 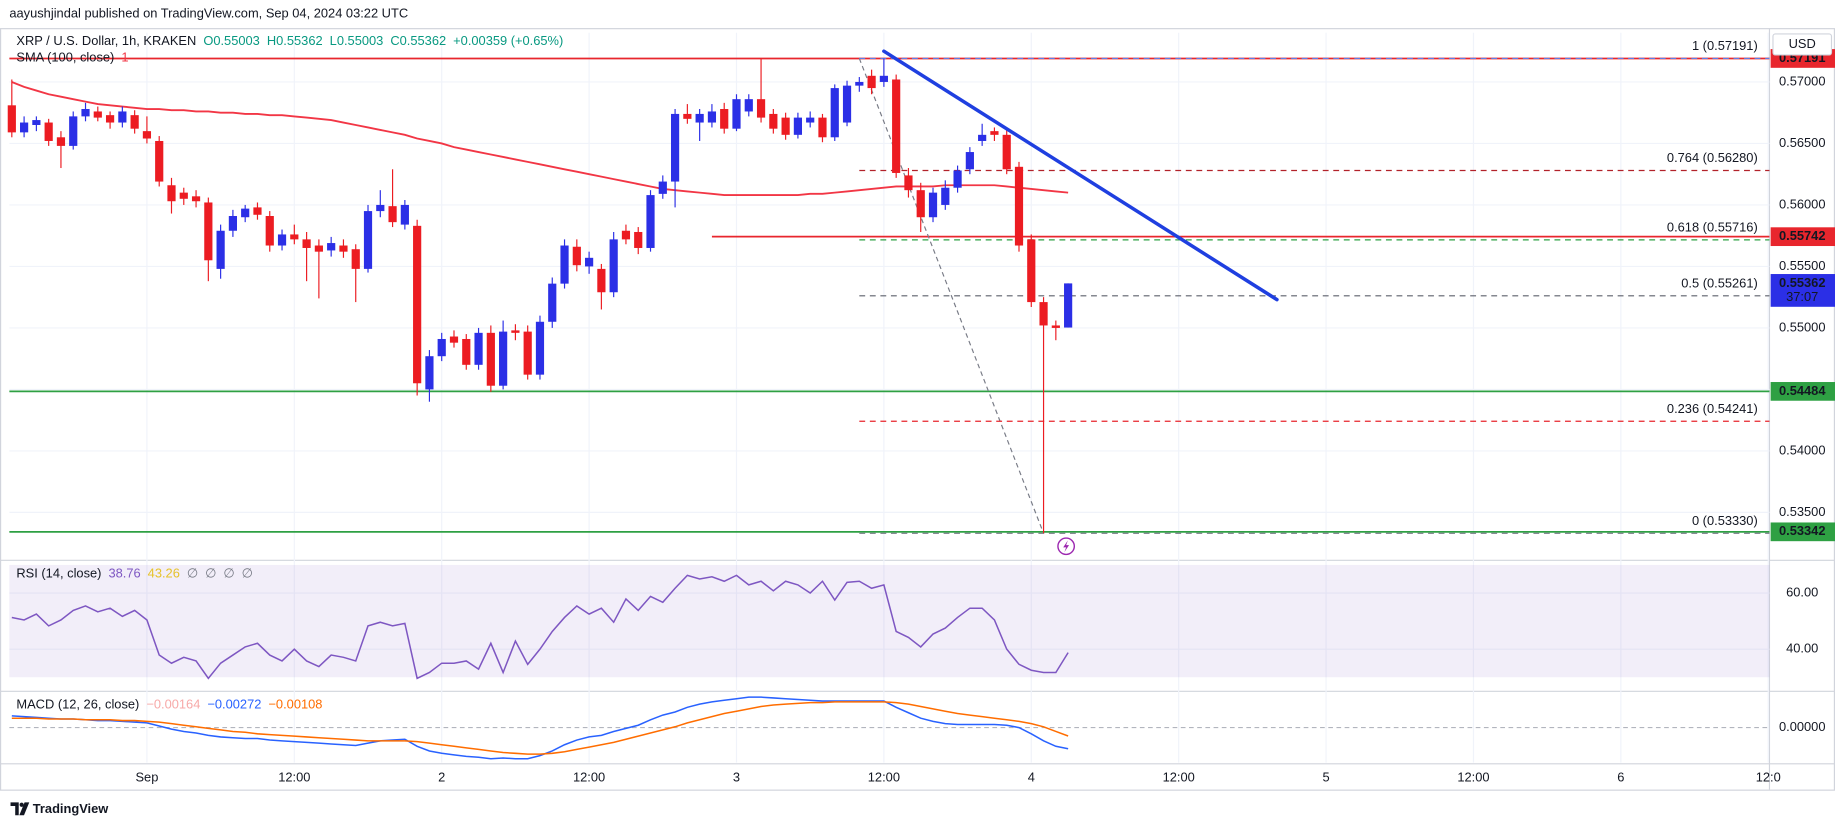 What do you see at coordinates (508, 41) in the screenshot?
I see `ohlc-value: +0.00359 (+0.65%)` at bounding box center [508, 41].